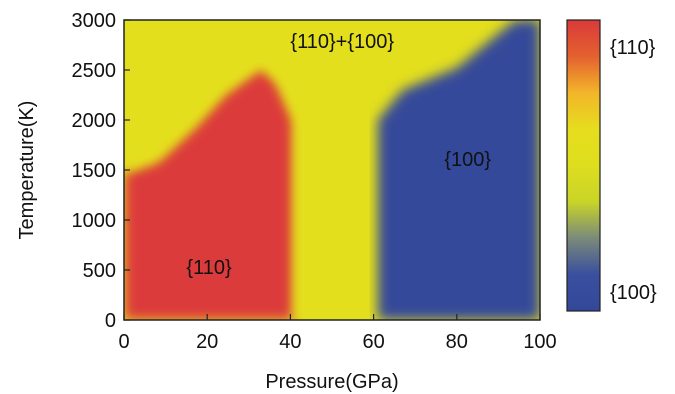 The image size is (675, 394). What do you see at coordinates (331, 382) in the screenshot?
I see `x-axis-label: Pressure(GPa)` at bounding box center [331, 382].